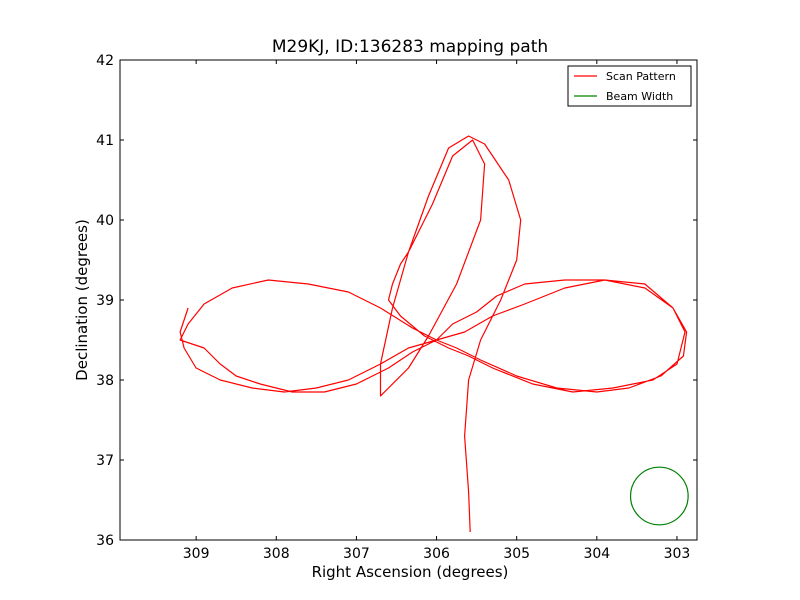 The image size is (800, 600). I want to click on x-axis-label: Right Ascension (degrees), so click(410, 572).